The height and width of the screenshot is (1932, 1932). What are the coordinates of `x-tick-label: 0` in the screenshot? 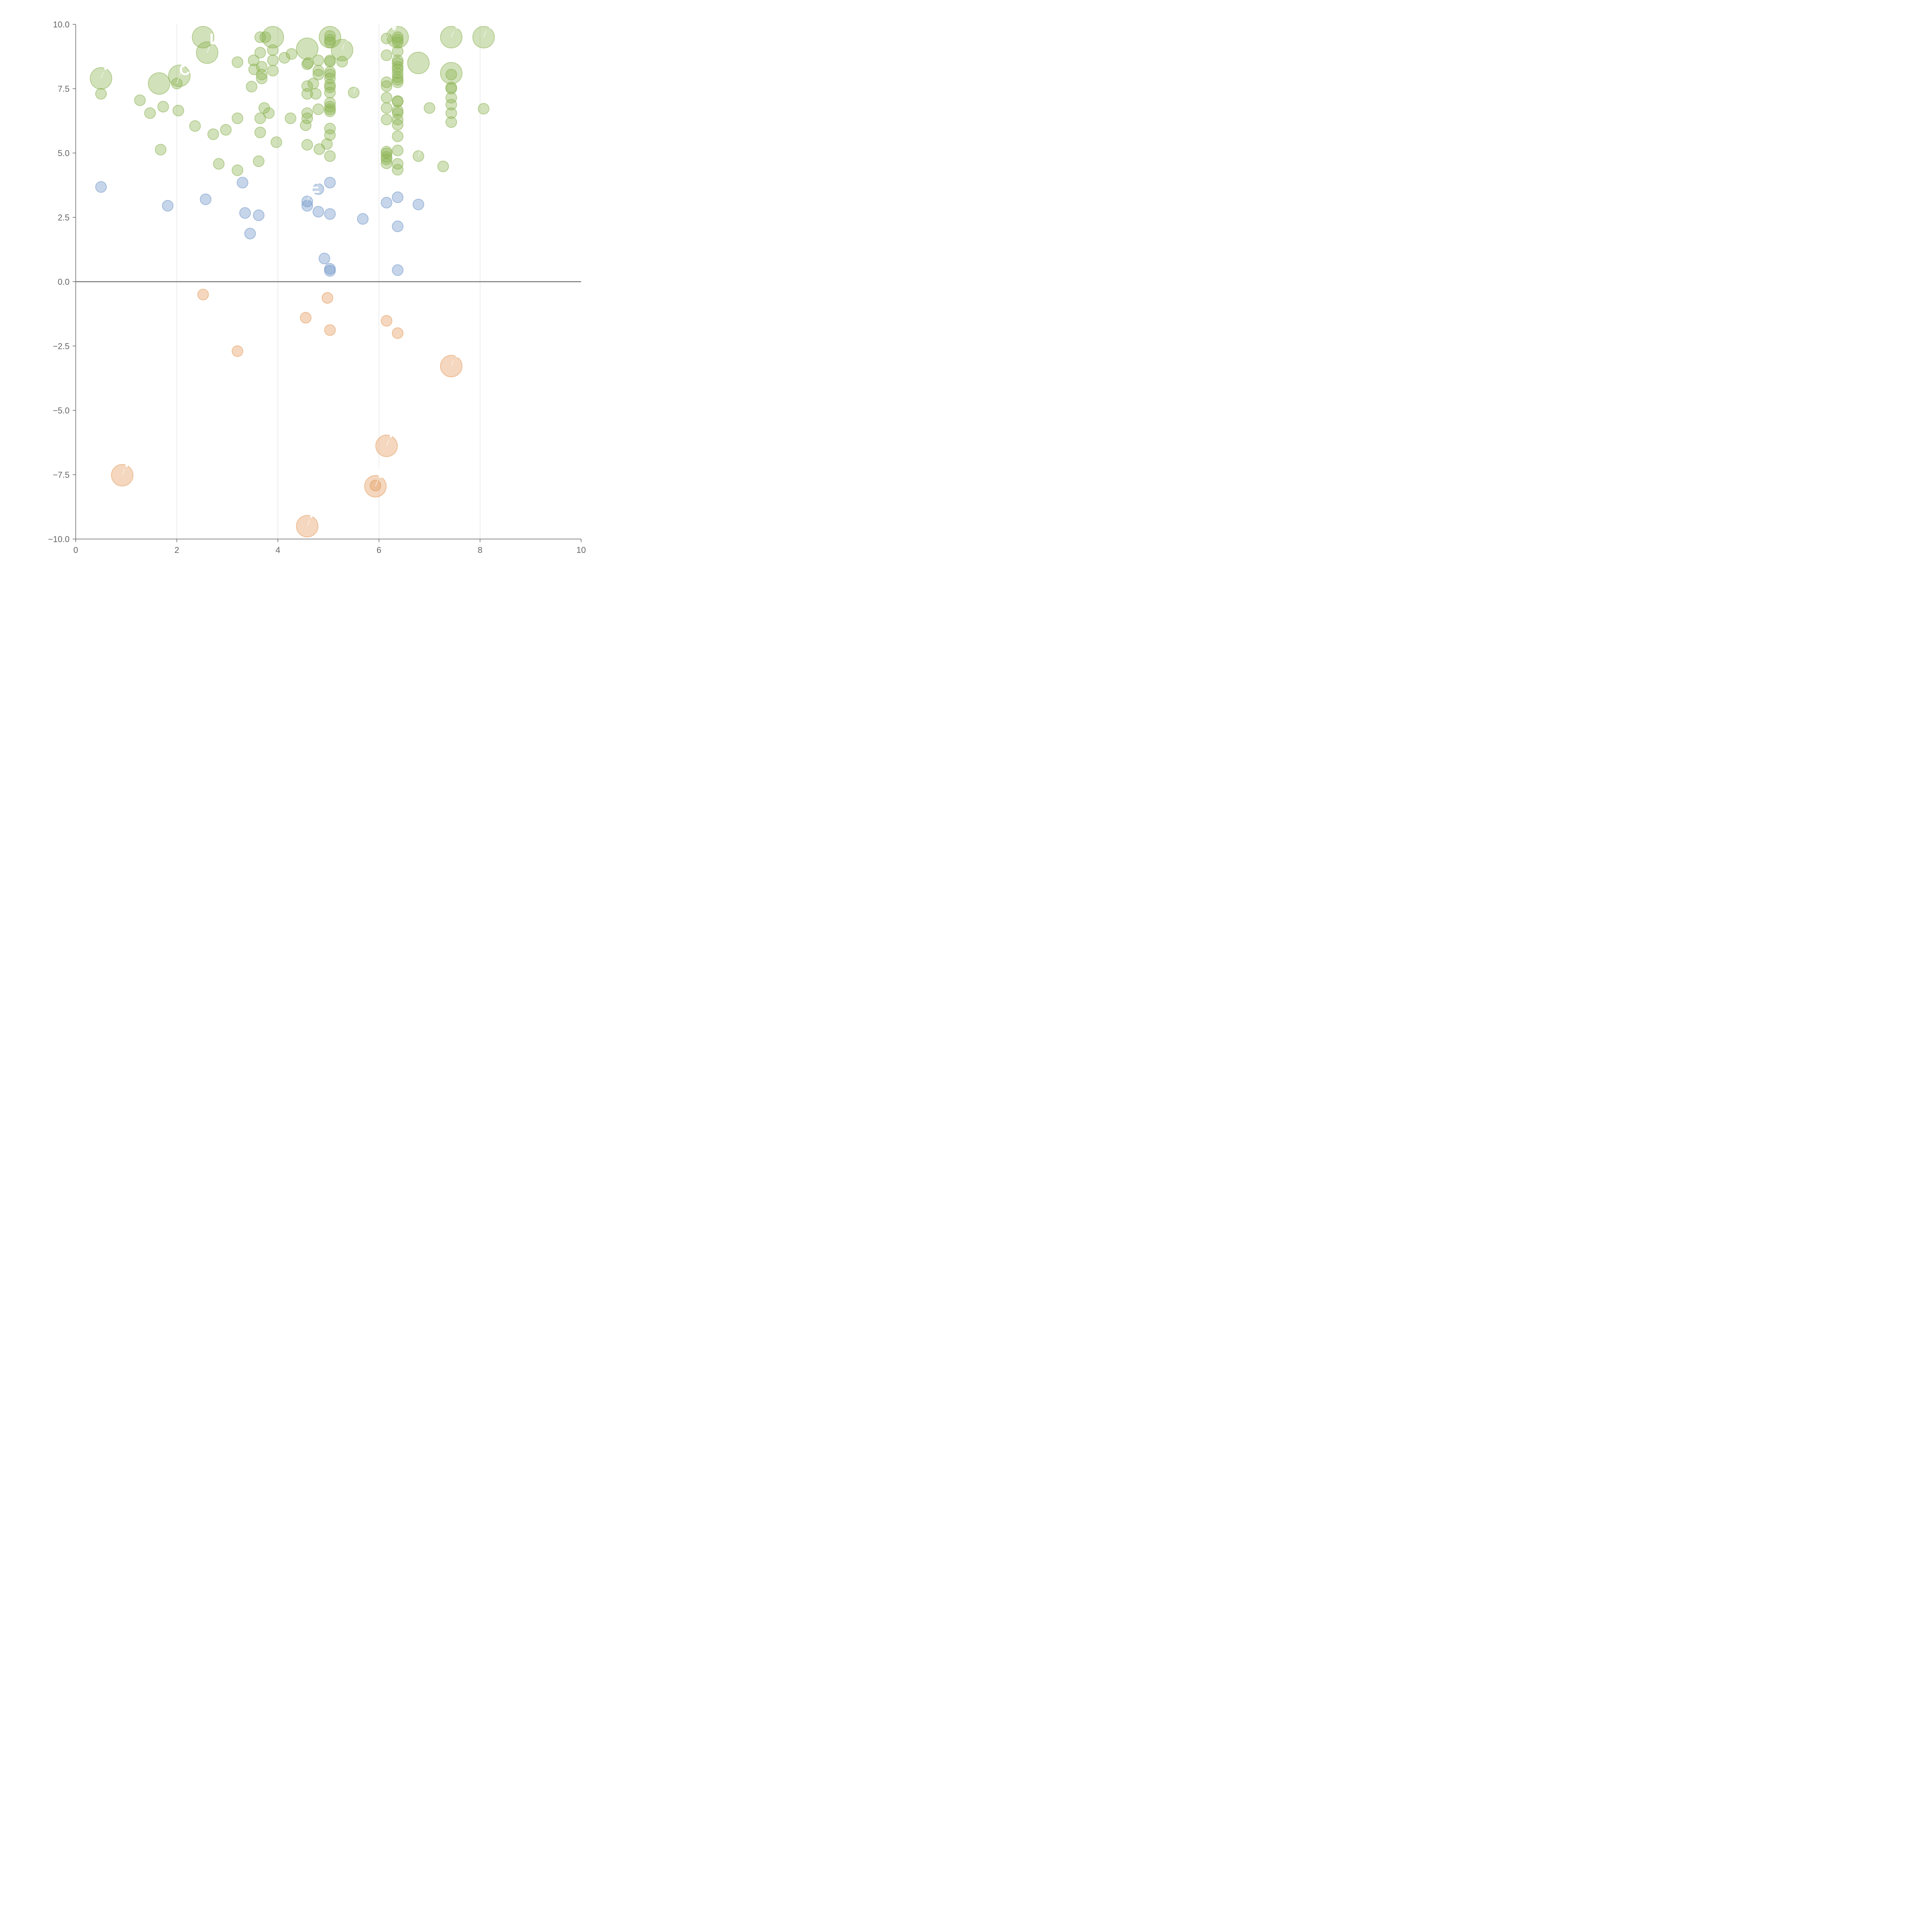 It's located at (75, 550).